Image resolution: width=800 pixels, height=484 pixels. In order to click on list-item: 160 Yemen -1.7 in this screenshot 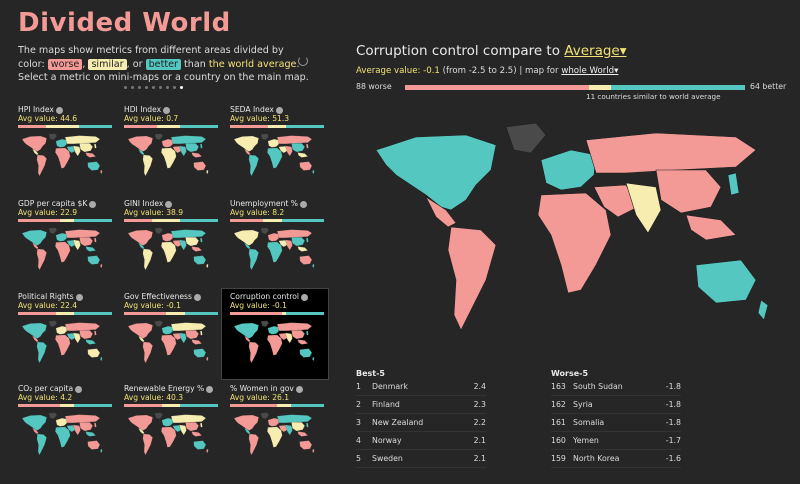, I will do `click(616, 441)`.